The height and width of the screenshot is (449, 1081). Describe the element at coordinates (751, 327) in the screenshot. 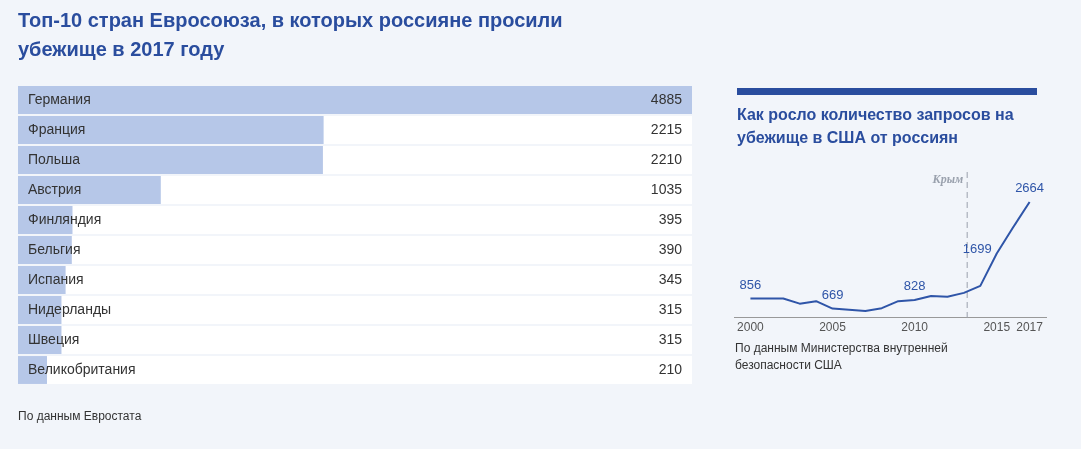

I see `x-tick-label: 2000` at that location.